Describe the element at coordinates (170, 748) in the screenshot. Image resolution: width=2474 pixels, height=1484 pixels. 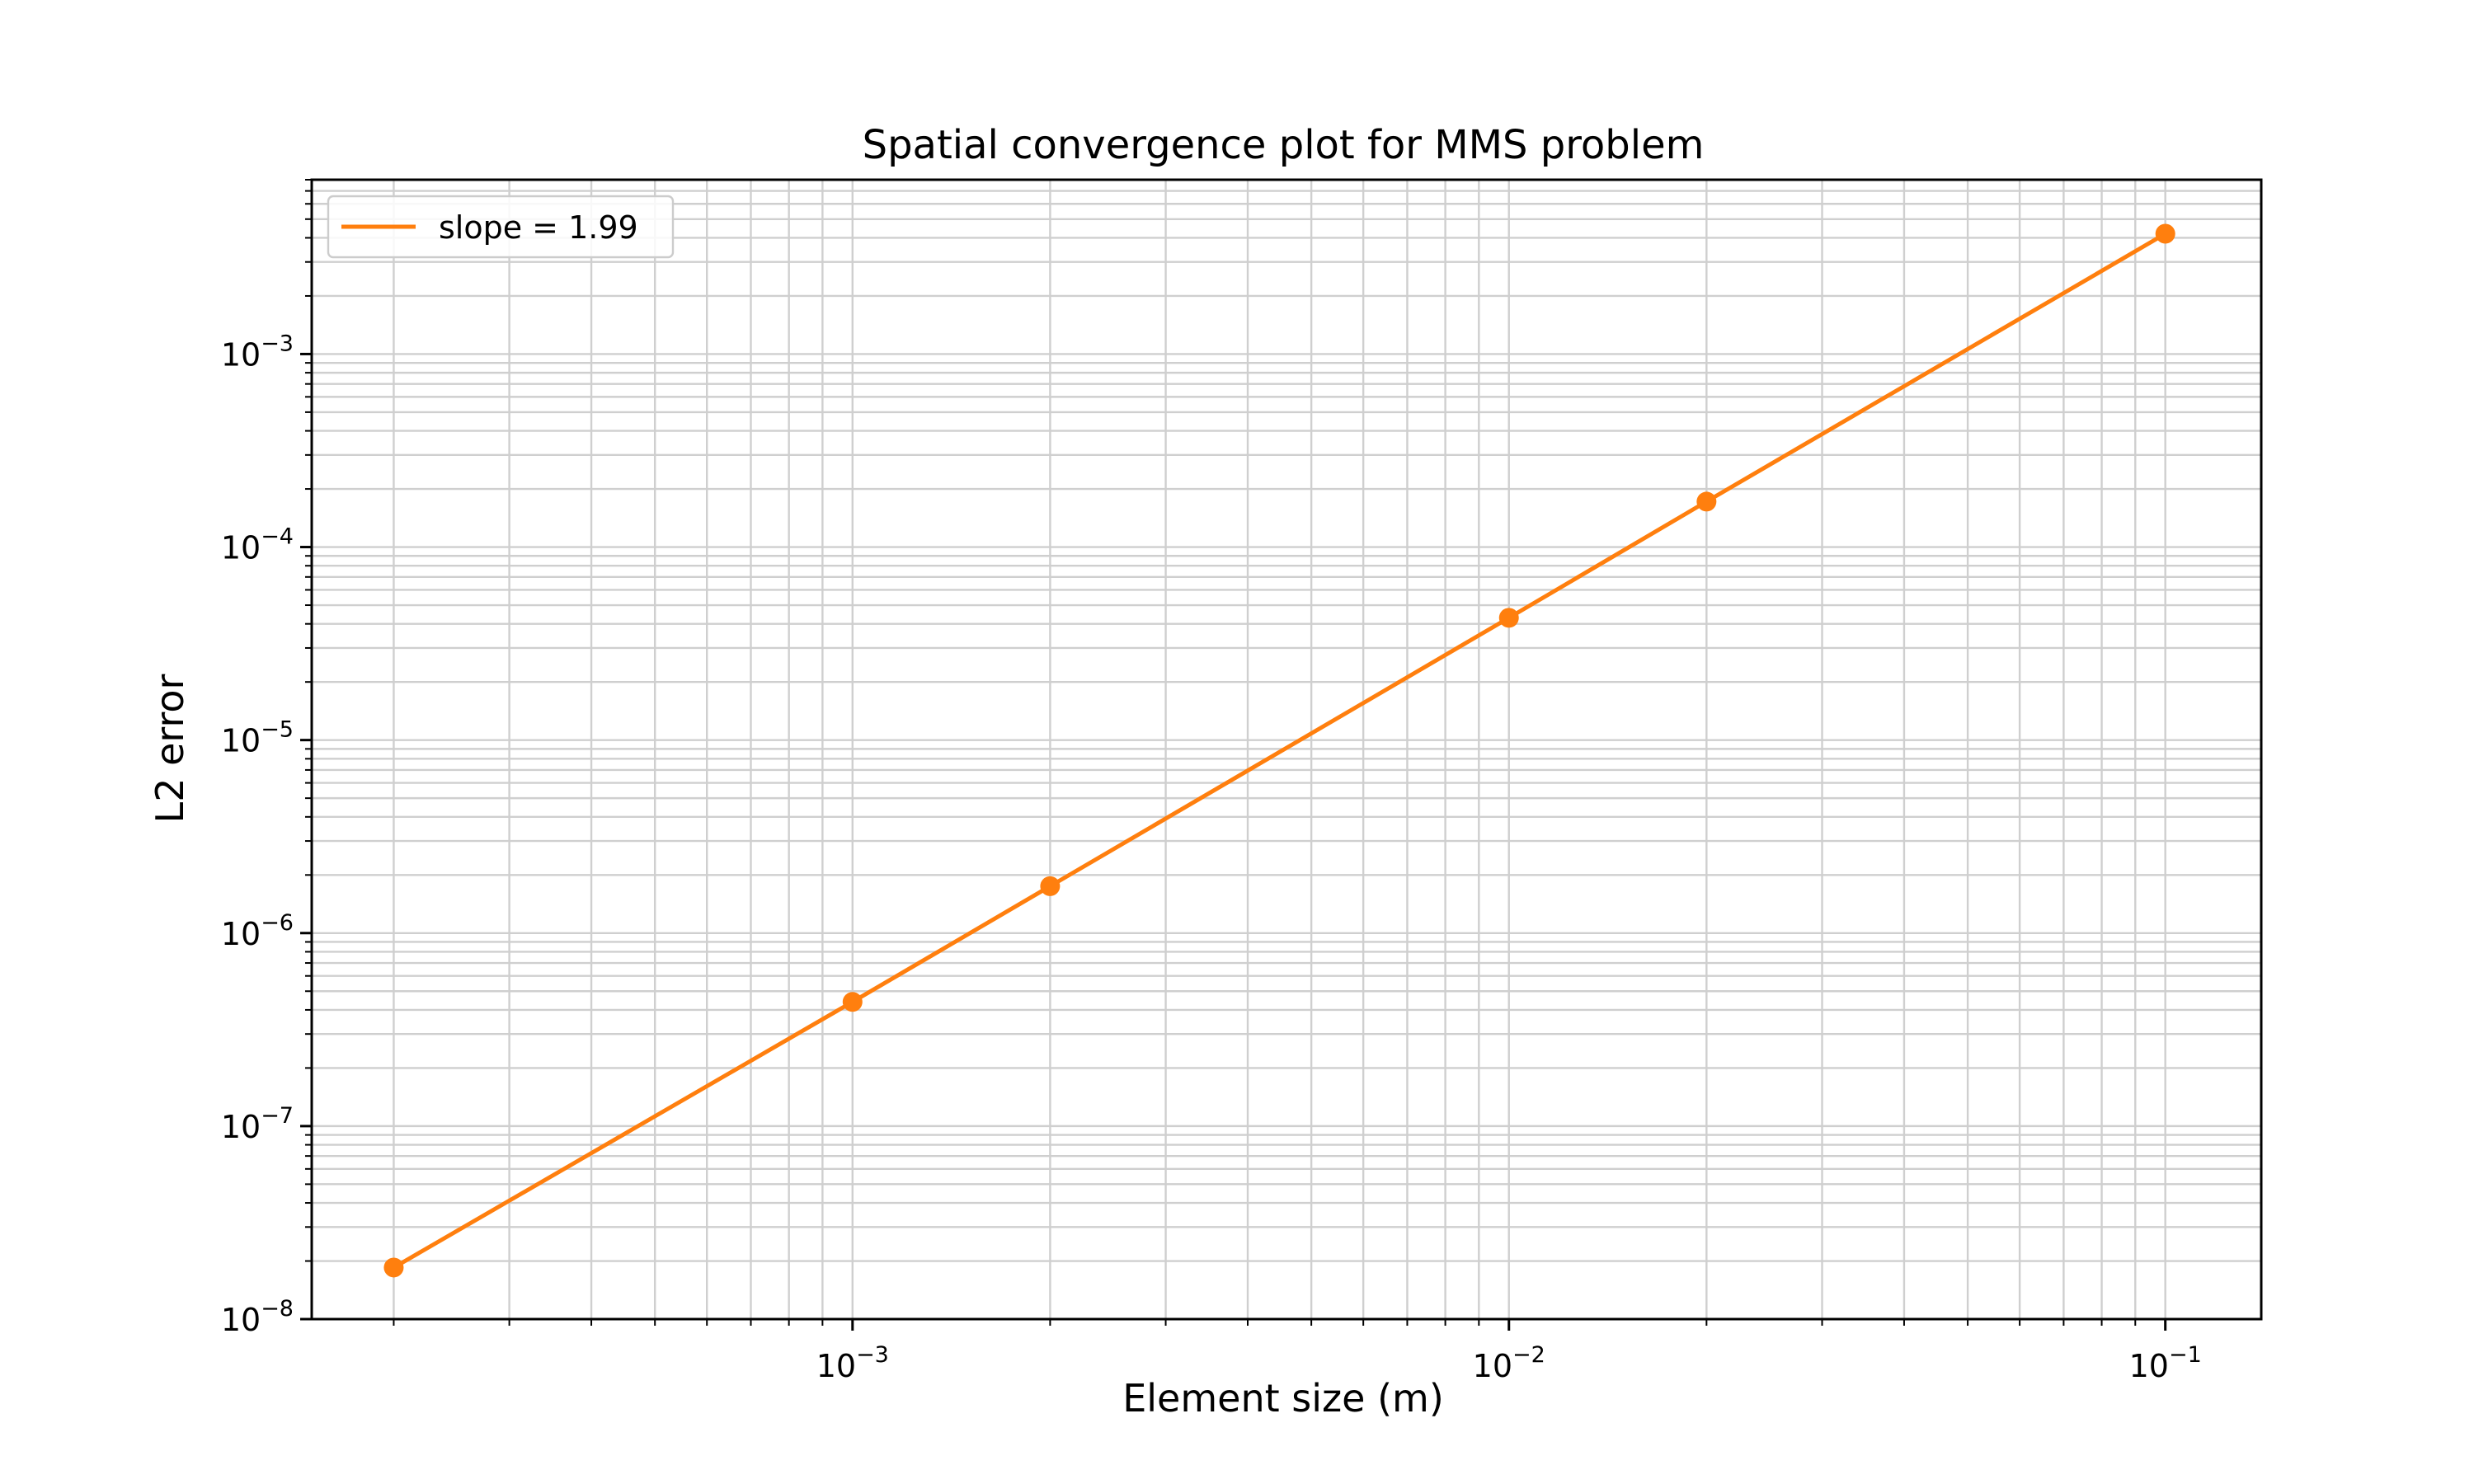
I see `y-axis-label: L2 error` at that location.